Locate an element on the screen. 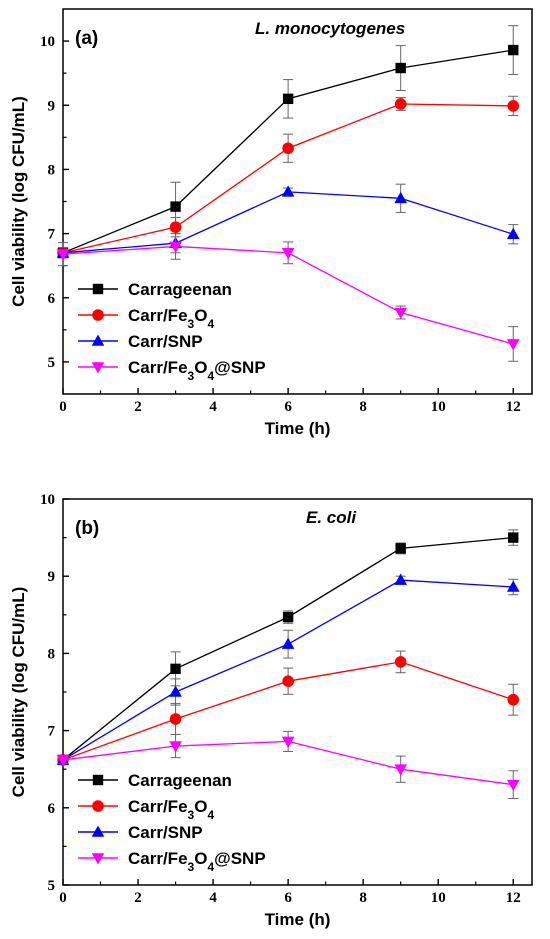  y-tick-label: 7 is located at coordinates (52, 732).